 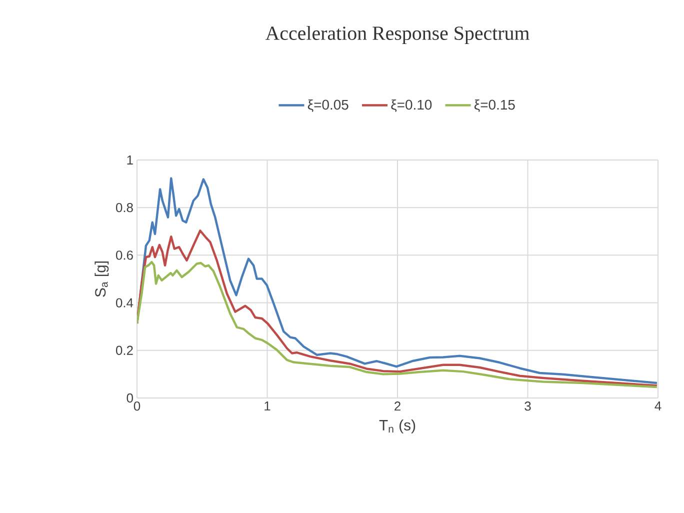 What do you see at coordinates (101, 279) in the screenshot?
I see `y-axis-title: S$_{a}$ [g]` at bounding box center [101, 279].